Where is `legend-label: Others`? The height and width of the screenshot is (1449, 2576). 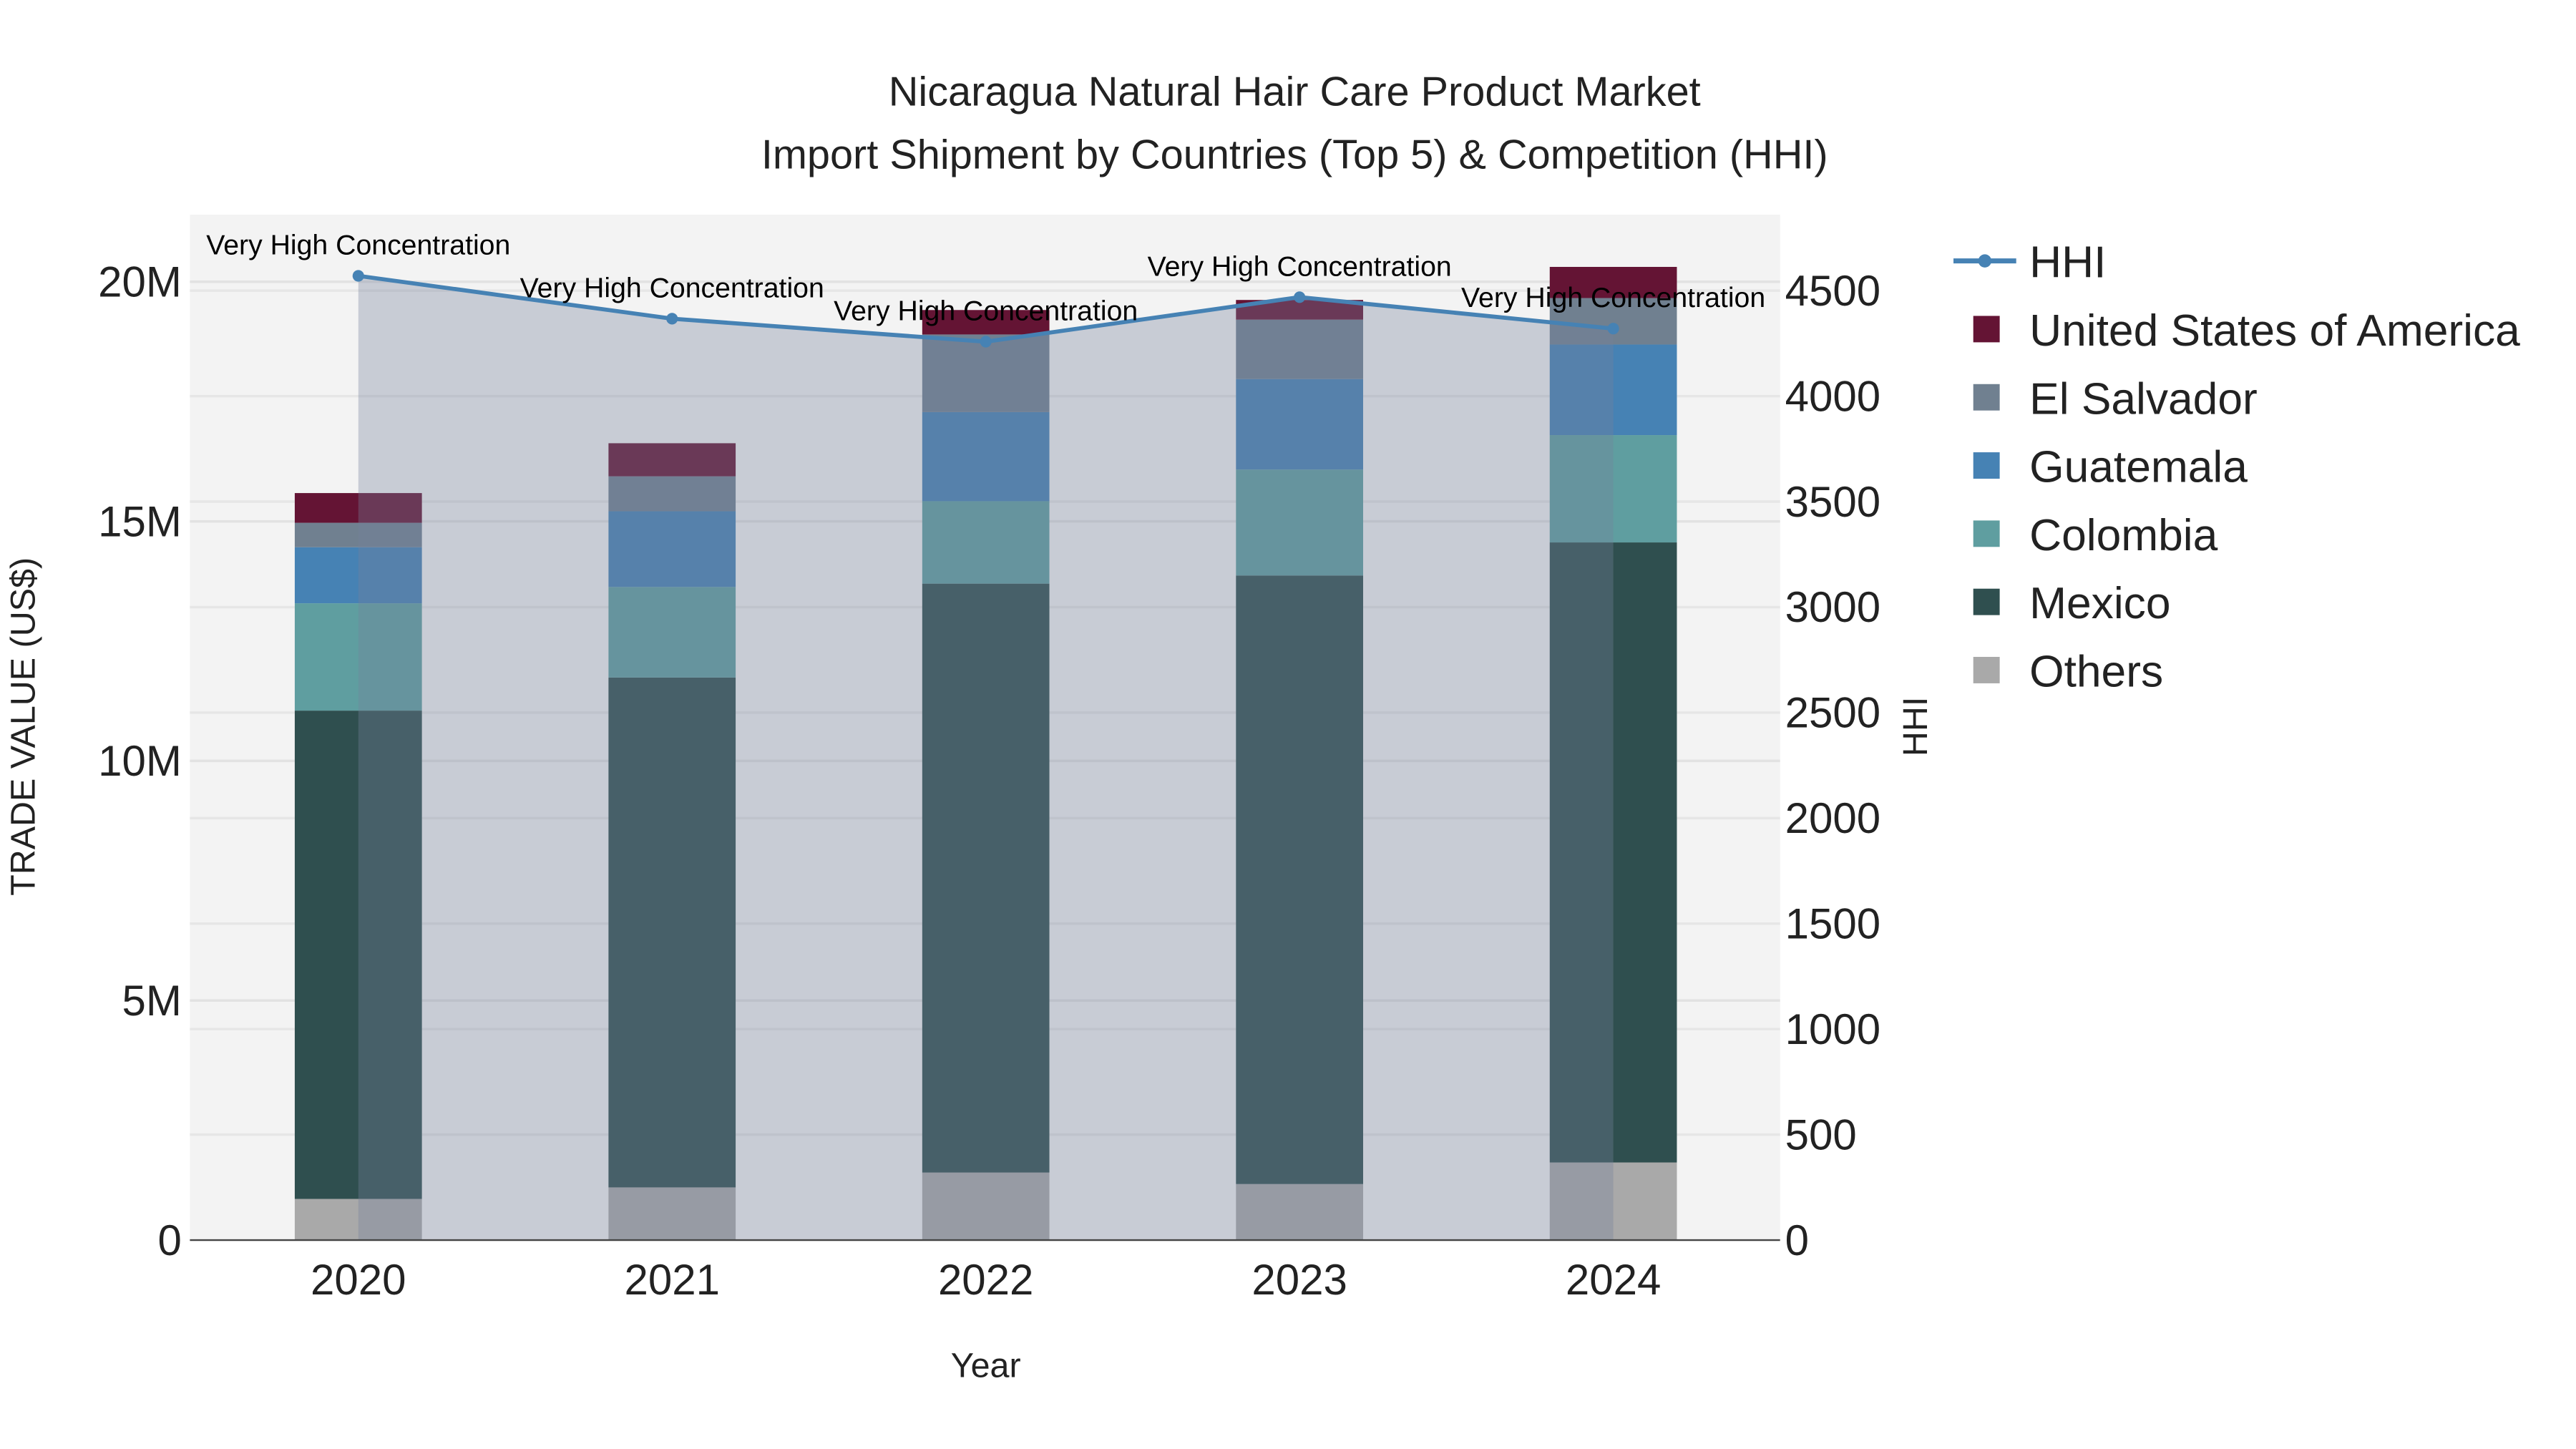 legend-label: Others is located at coordinates (2096, 672).